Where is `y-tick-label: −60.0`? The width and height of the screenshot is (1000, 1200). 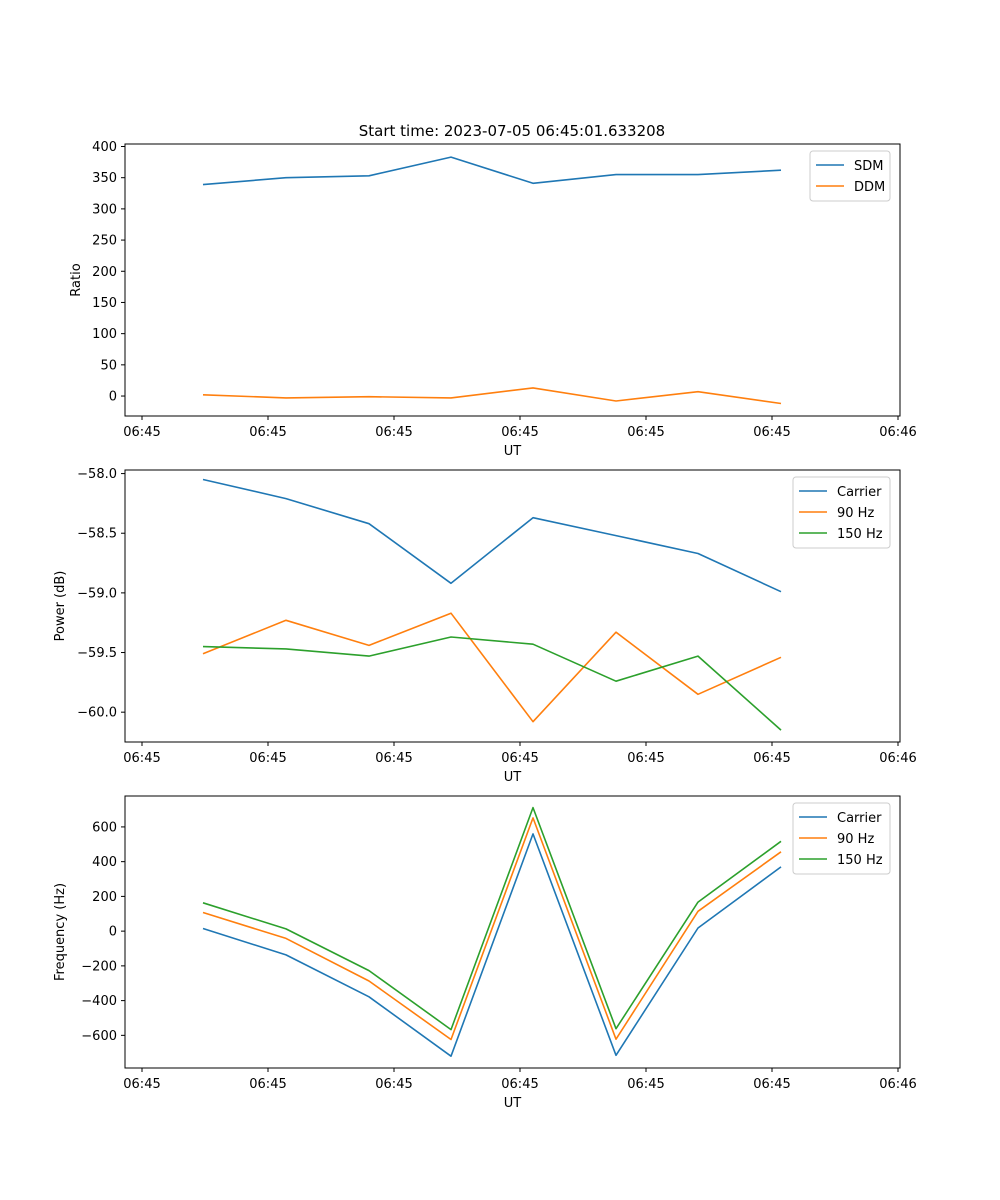 y-tick-label: −60.0 is located at coordinates (97, 713).